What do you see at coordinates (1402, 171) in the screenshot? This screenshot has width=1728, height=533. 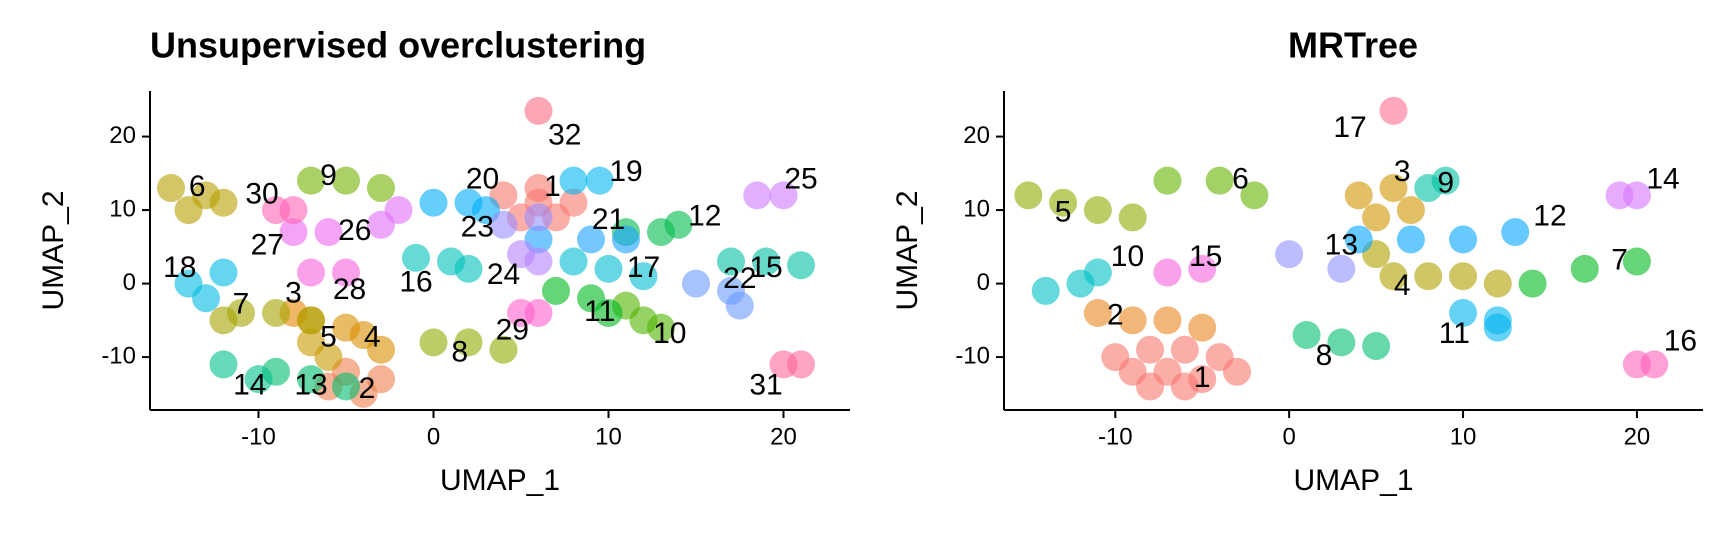 I see `cluster-label: 3` at bounding box center [1402, 171].